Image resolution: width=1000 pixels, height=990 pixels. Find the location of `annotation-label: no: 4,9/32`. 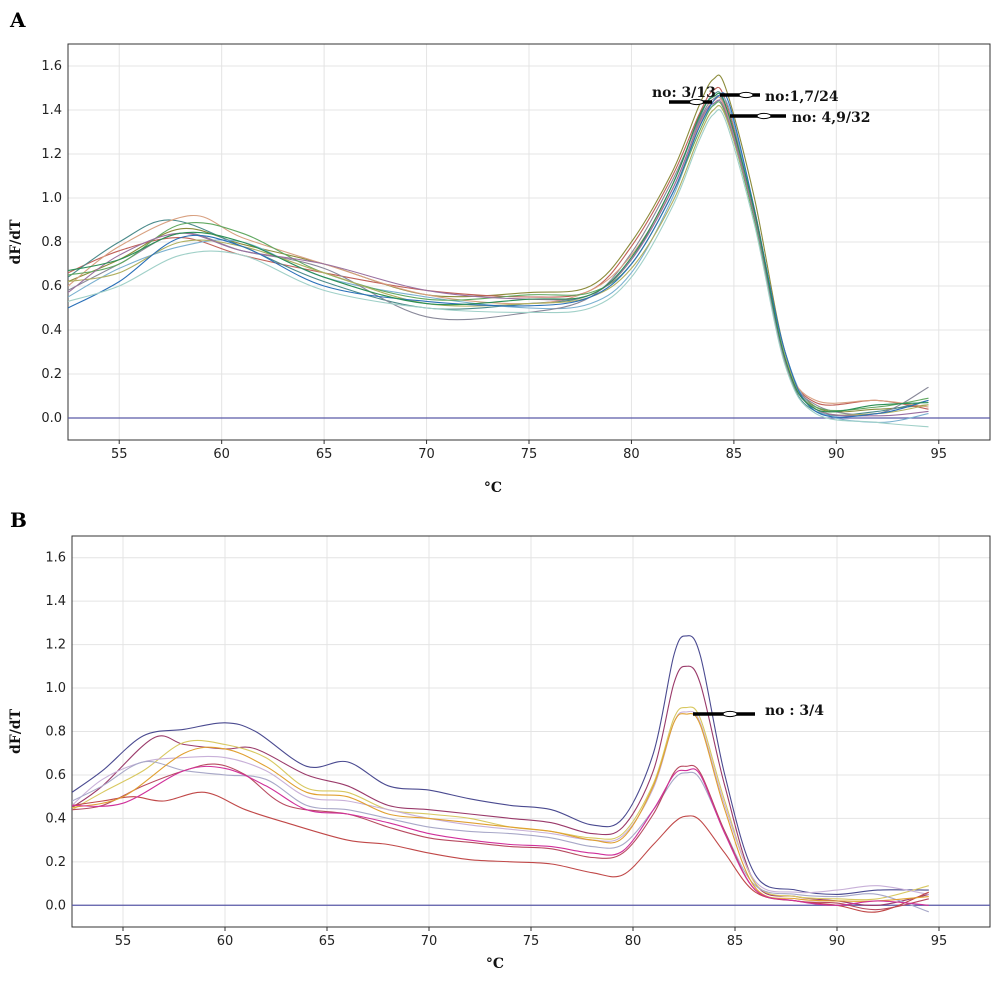

annotation-label: no: 4,9/32 is located at coordinates (831, 118).